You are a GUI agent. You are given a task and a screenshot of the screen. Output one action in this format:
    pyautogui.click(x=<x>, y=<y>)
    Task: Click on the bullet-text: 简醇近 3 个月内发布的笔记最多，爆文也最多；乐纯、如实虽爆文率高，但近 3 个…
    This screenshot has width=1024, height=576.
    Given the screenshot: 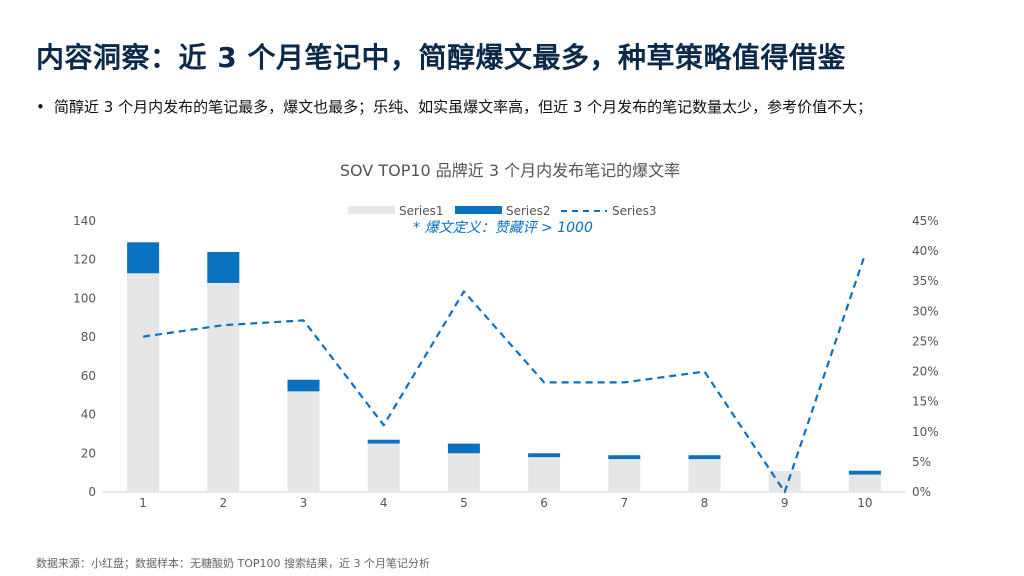 What is the action you would take?
    pyautogui.click(x=463, y=107)
    